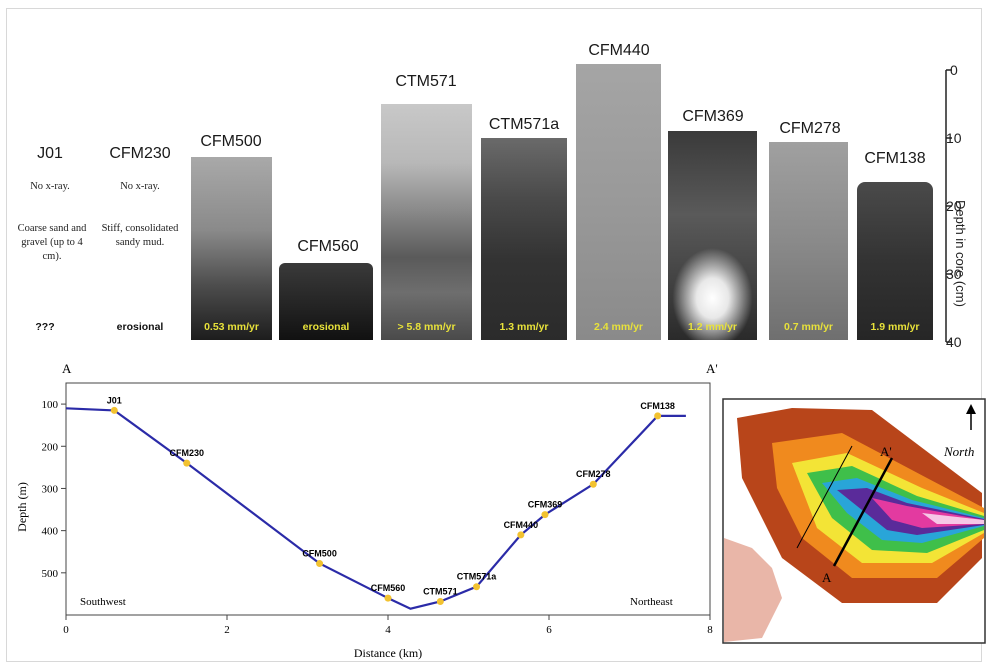  What do you see at coordinates (388, 588) in the screenshot?
I see `station-label: CFM560` at bounding box center [388, 588].